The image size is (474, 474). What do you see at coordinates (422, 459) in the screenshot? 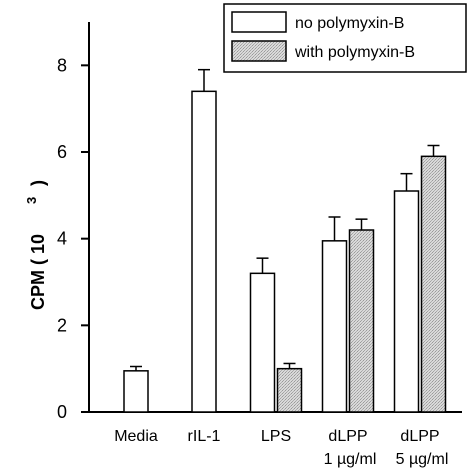
I see `category-sublabel: 5 µg/ml` at bounding box center [422, 459].